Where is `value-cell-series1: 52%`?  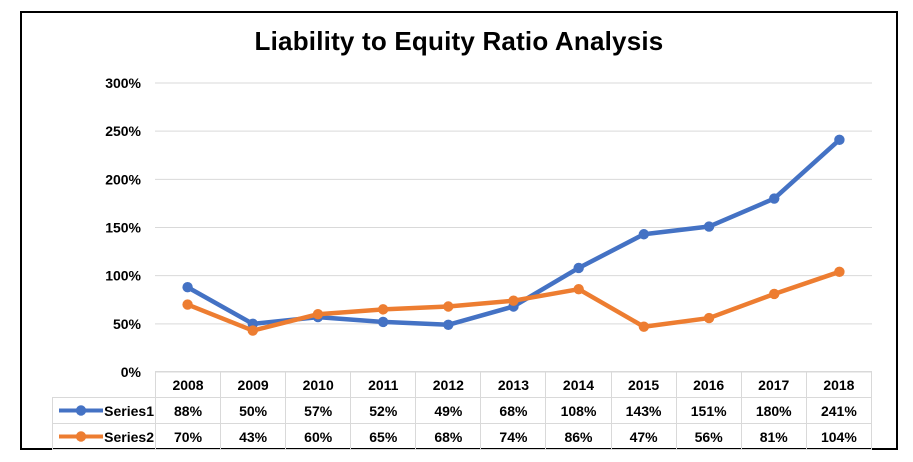
value-cell-series1: 52% is located at coordinates (383, 410).